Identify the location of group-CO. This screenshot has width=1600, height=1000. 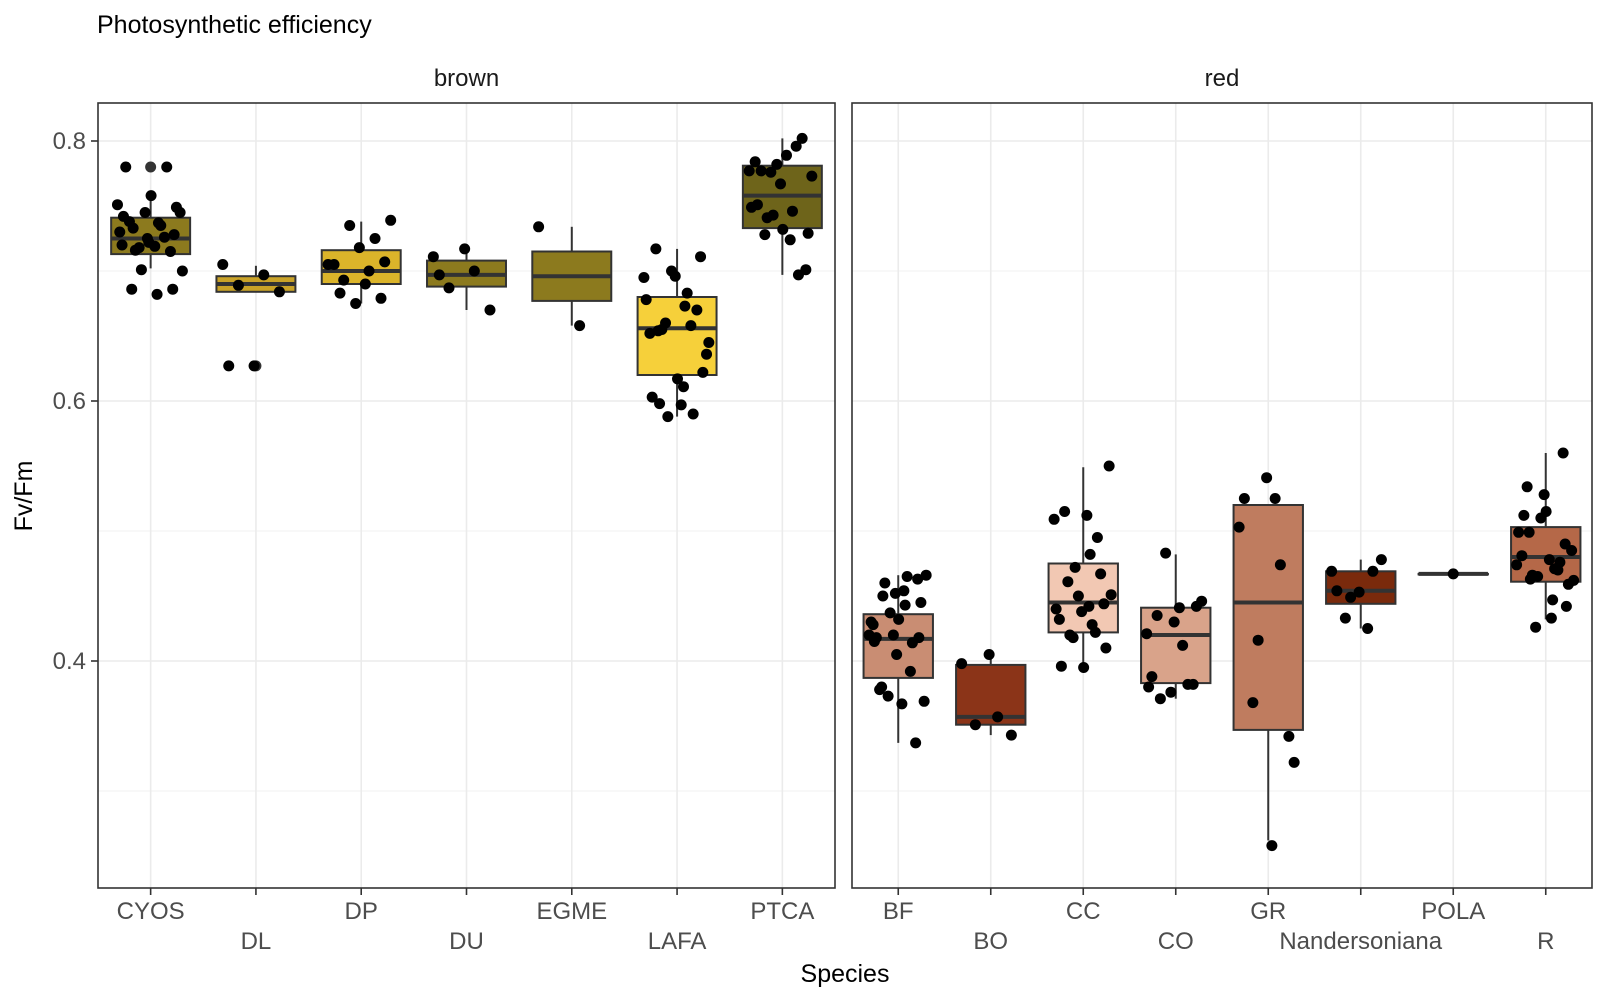
(1176, 626).